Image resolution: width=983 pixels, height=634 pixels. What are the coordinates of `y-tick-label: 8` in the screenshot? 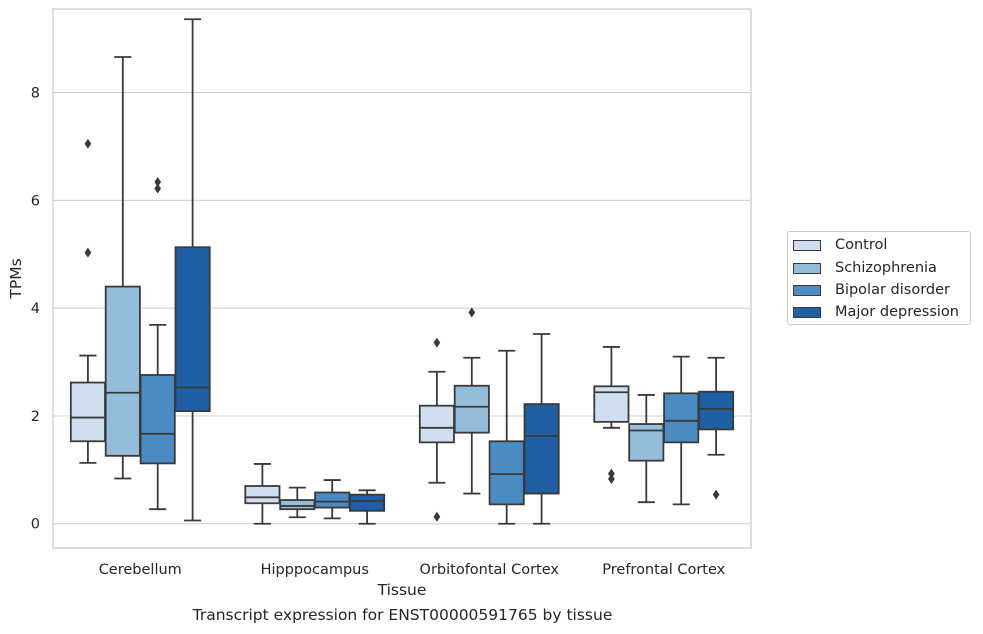 It's located at (35, 94).